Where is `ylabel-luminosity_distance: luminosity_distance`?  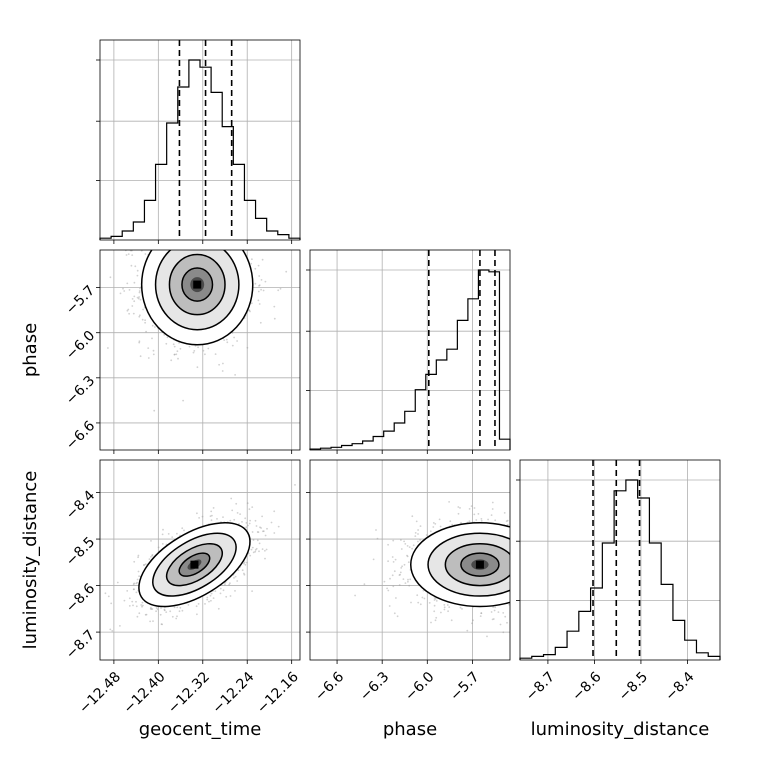 ylabel-luminosity_distance: luminosity_distance is located at coordinates (30, 560).